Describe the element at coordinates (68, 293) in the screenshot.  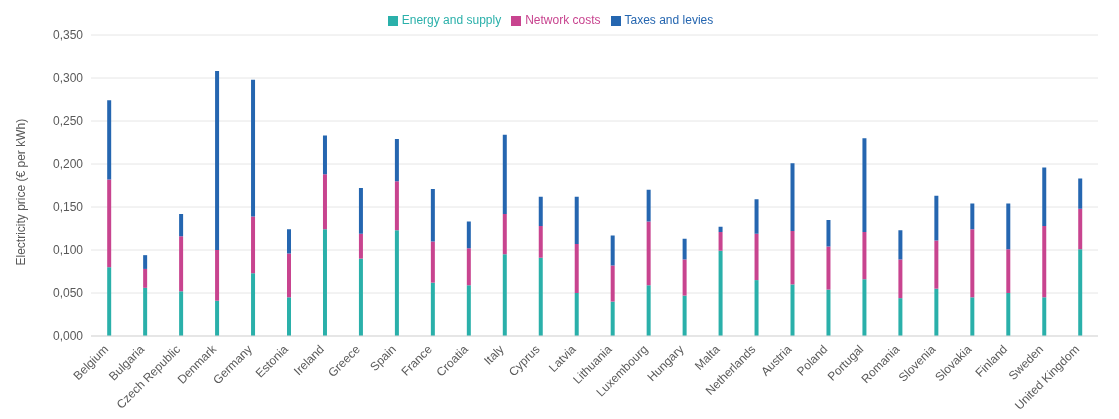
I see `y-tick-label: 0,050` at that location.